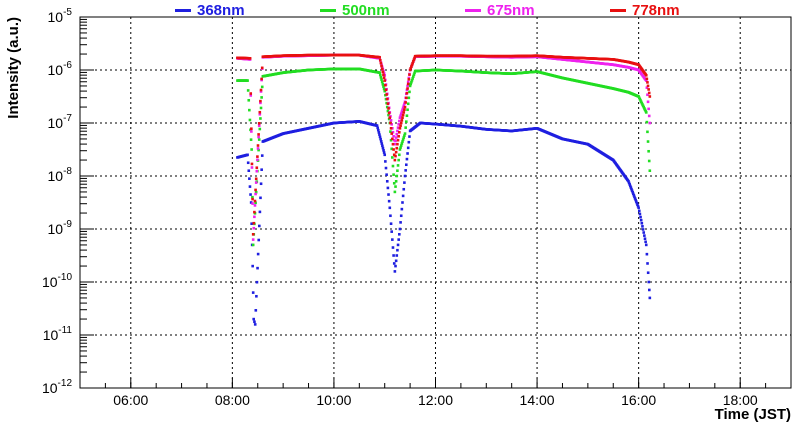  I want to click on legend-label-778nm: 778nm, so click(656, 10).